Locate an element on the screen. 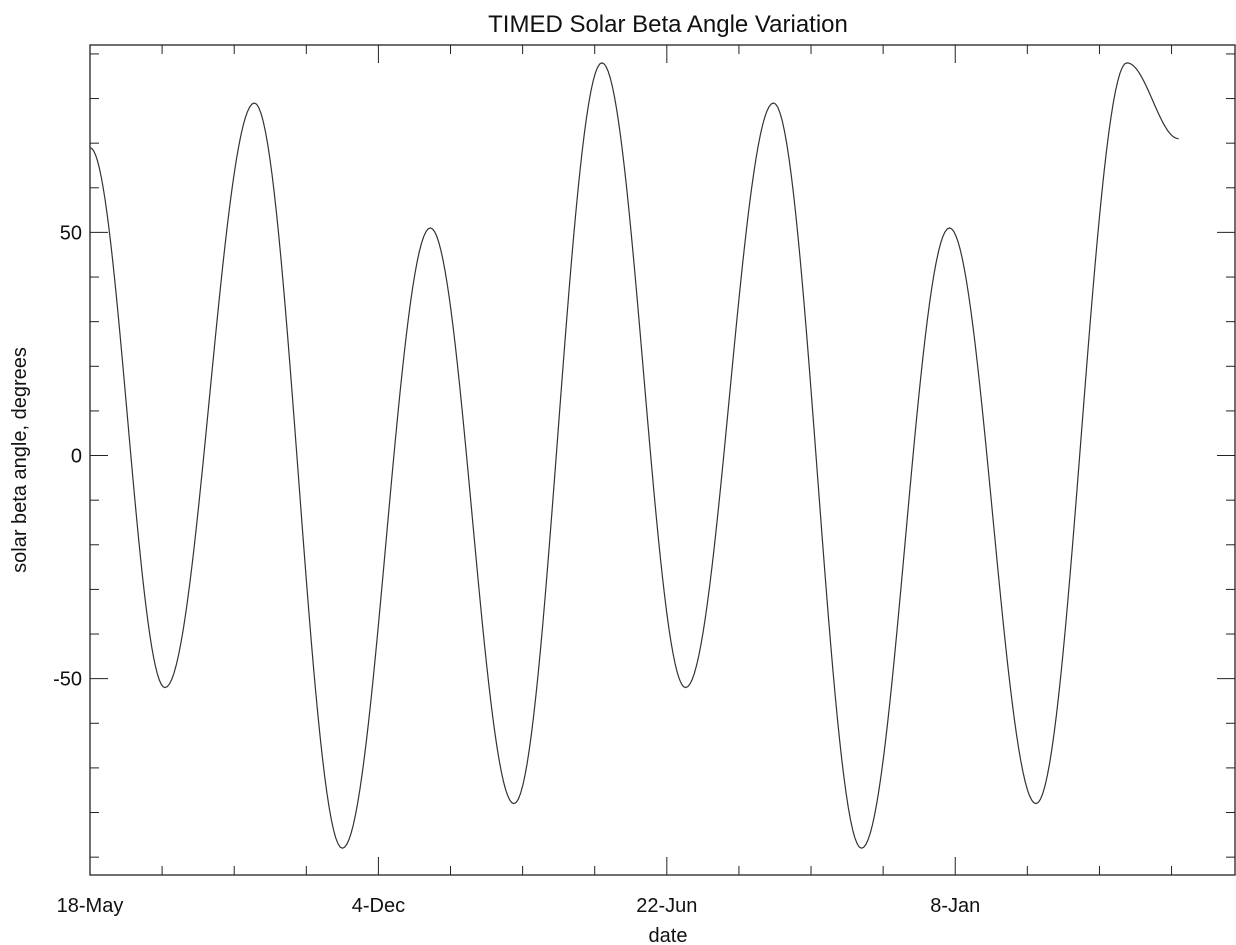  y-tick-label: 50 is located at coordinates (71, 233).